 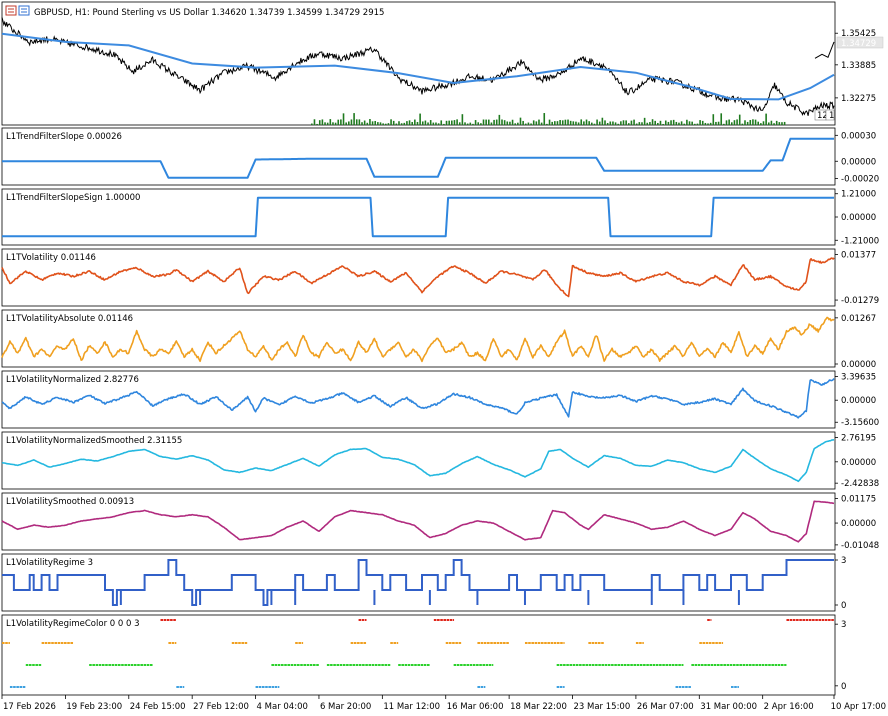 What do you see at coordinates (11, 10) in the screenshot?
I see `chart-menu-icon` at bounding box center [11, 10].